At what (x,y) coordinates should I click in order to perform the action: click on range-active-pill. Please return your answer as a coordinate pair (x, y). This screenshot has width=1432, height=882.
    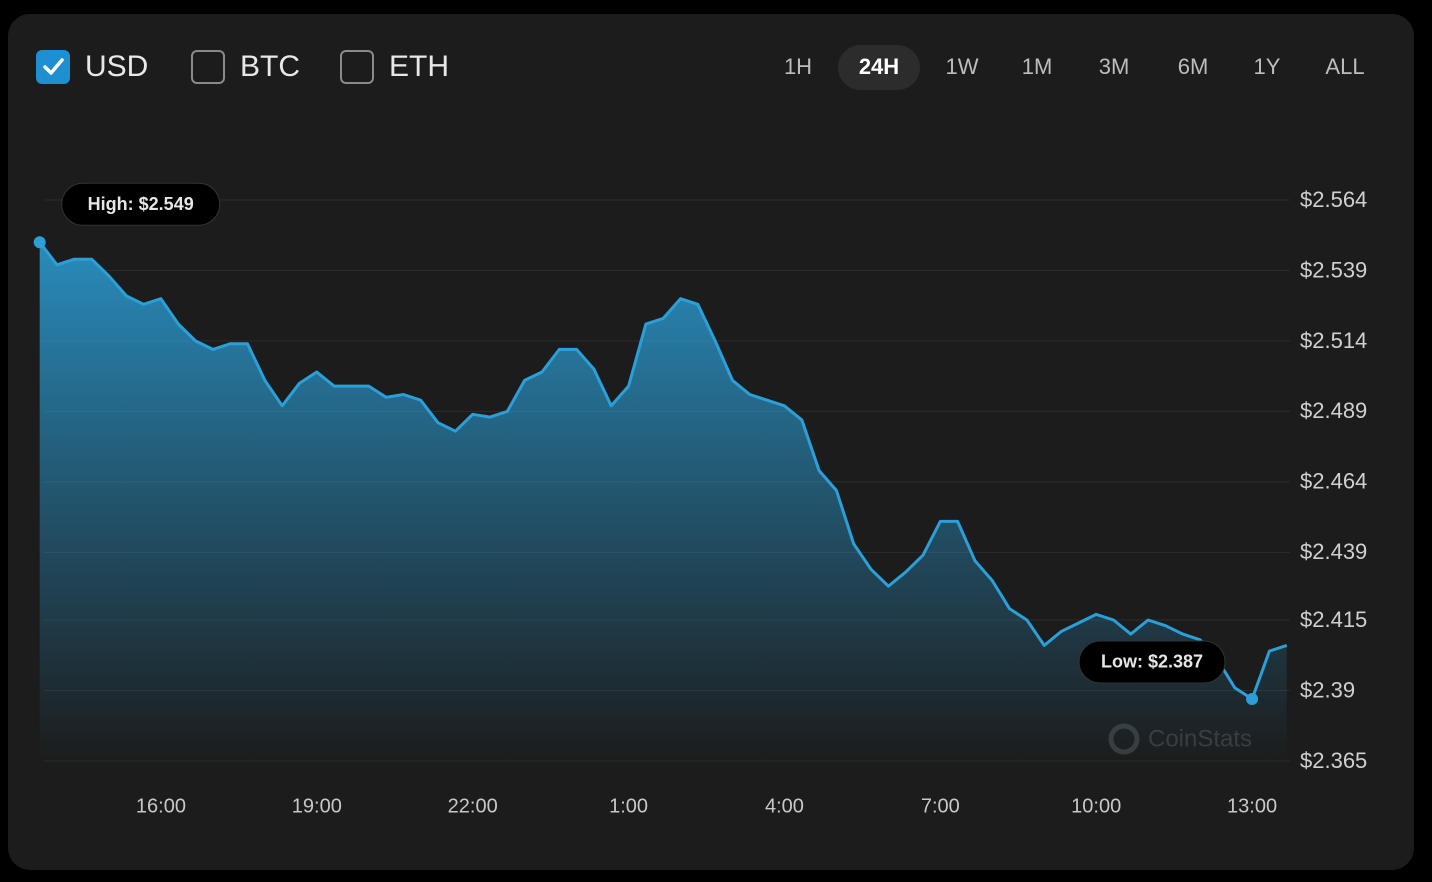
    Looking at the image, I should click on (879, 67).